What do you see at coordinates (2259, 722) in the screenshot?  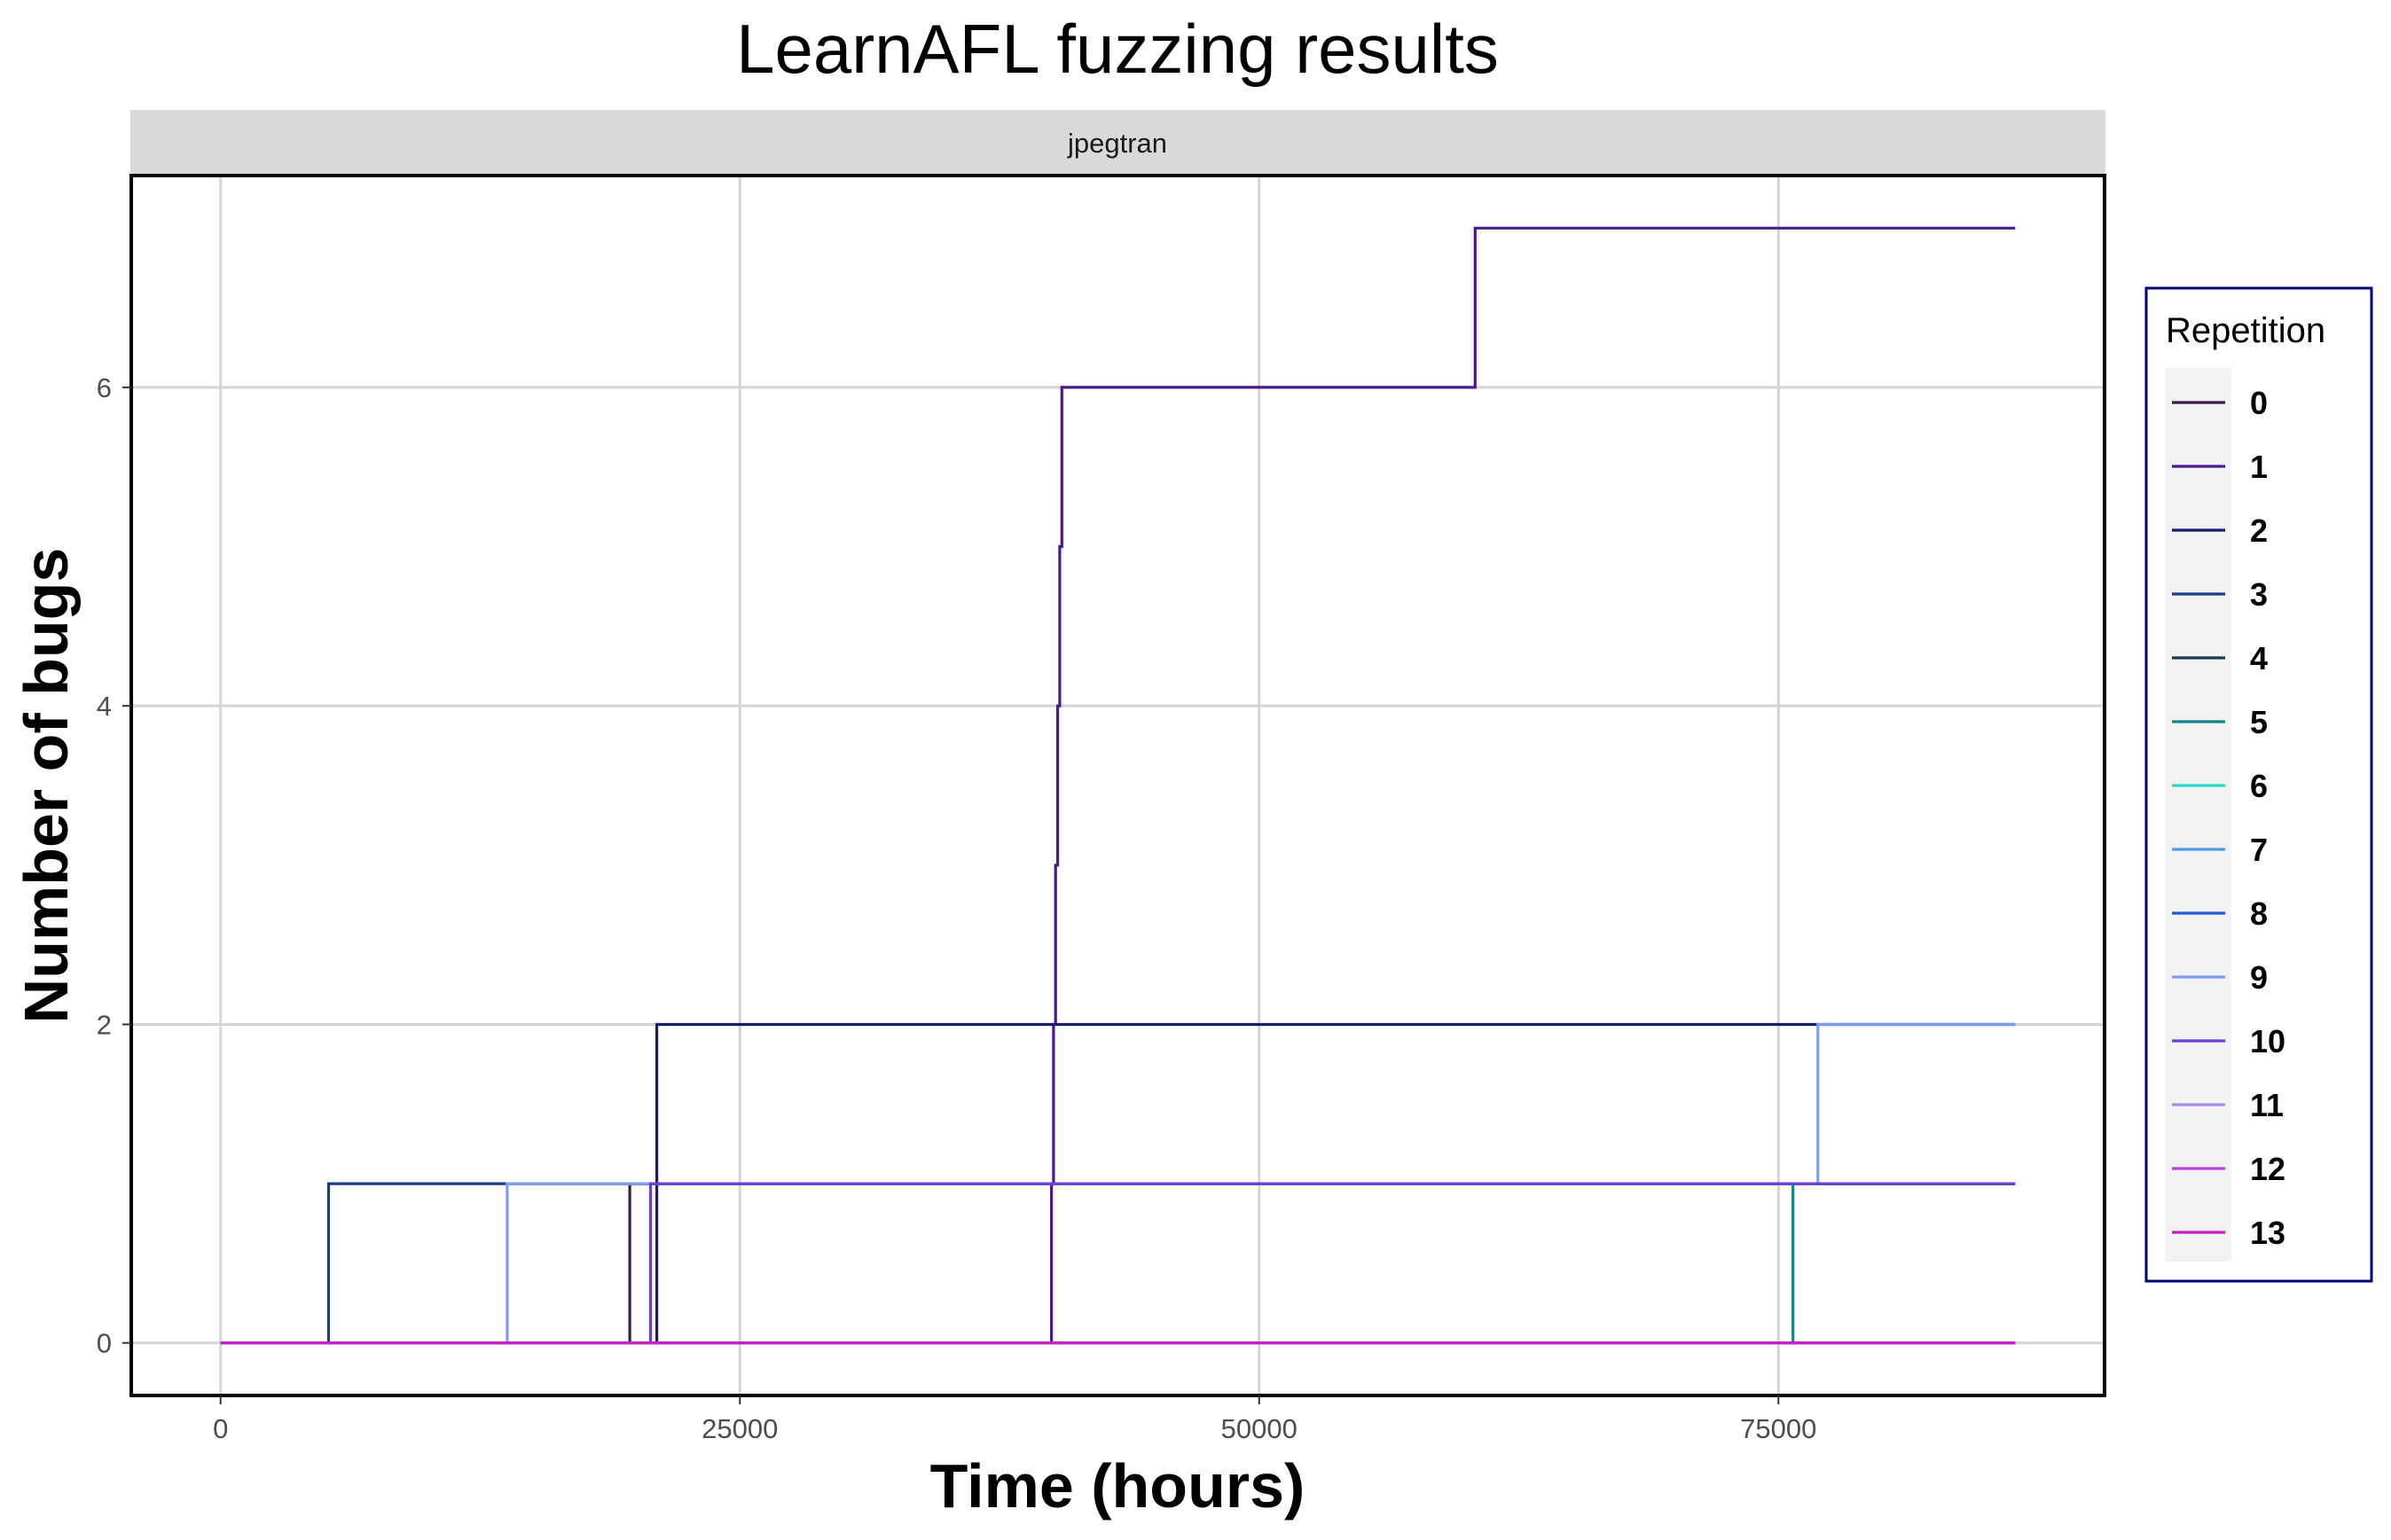 I see `legend-label-5: 5` at bounding box center [2259, 722].